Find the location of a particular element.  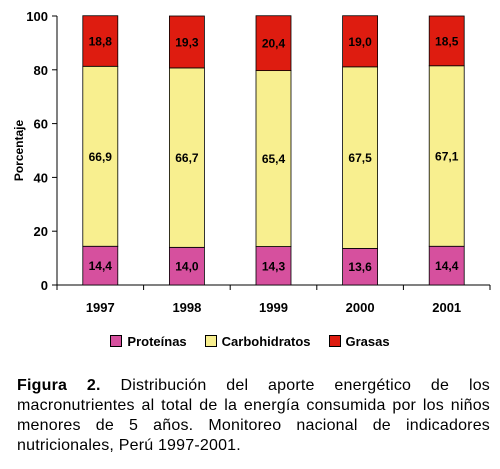

data-label: 18,8 is located at coordinates (101, 42).